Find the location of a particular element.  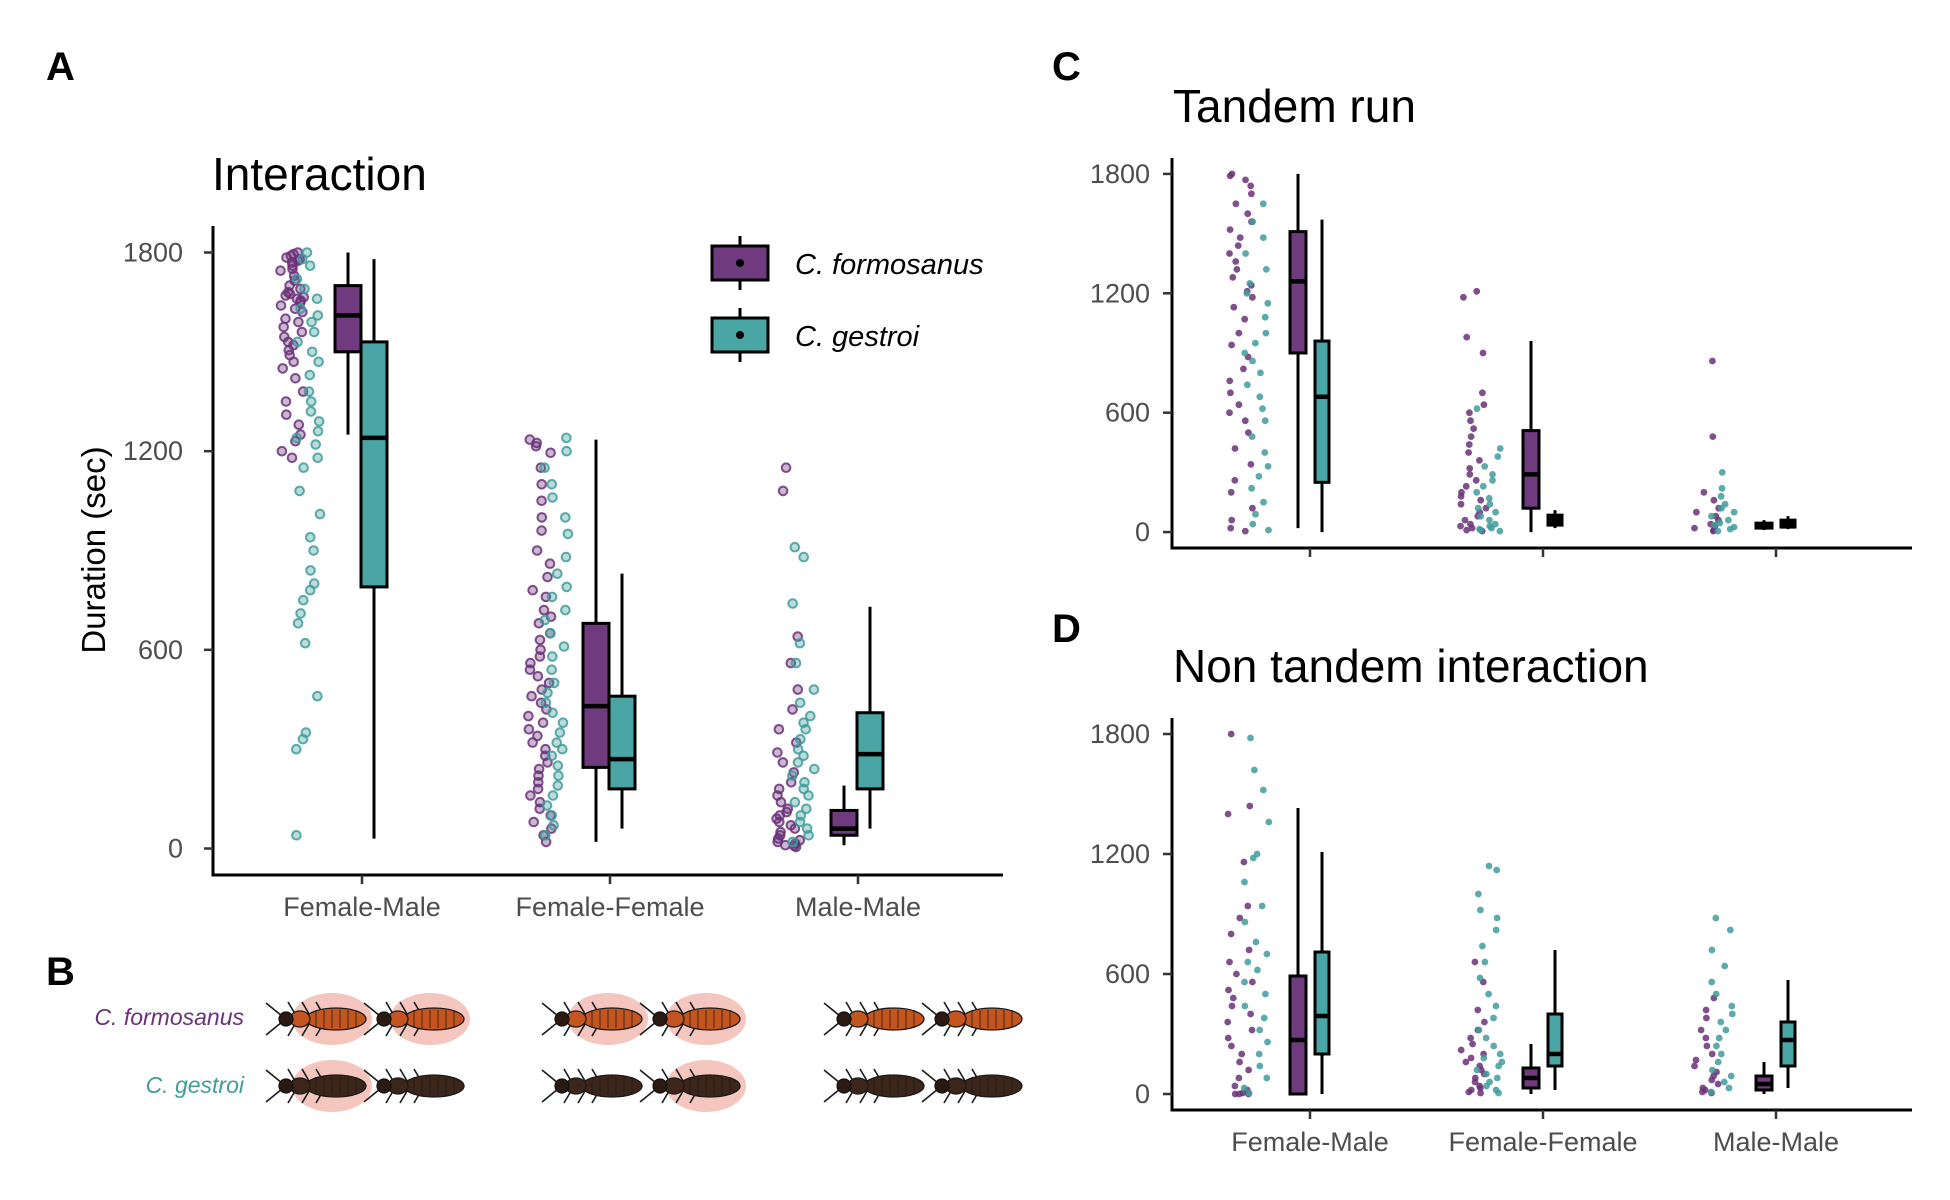

y-tick-label: 0 is located at coordinates (175, 849).